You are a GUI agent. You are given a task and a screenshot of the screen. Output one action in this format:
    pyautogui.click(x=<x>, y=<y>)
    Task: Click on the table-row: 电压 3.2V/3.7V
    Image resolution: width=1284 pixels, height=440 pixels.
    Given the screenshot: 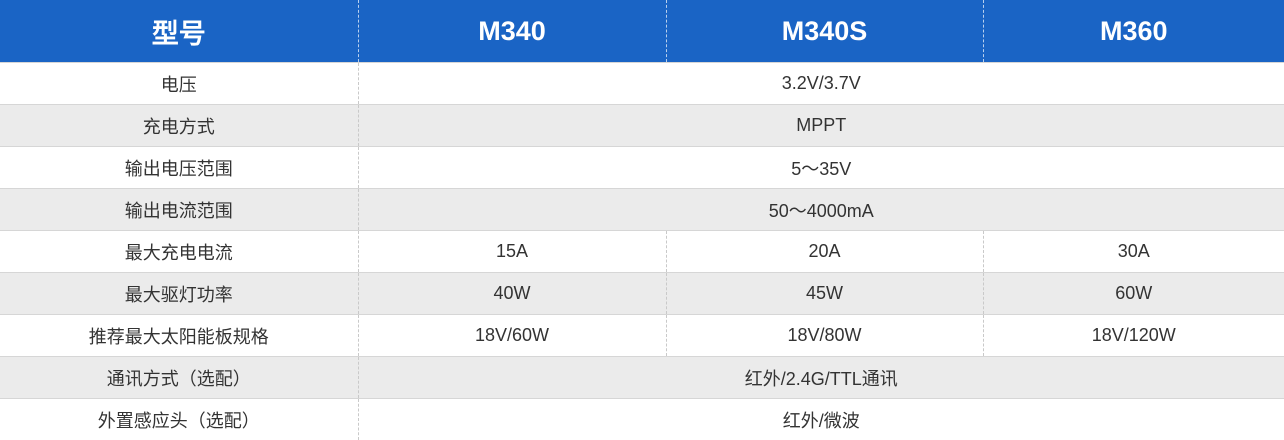 What is the action you would take?
    pyautogui.click(x=642, y=84)
    